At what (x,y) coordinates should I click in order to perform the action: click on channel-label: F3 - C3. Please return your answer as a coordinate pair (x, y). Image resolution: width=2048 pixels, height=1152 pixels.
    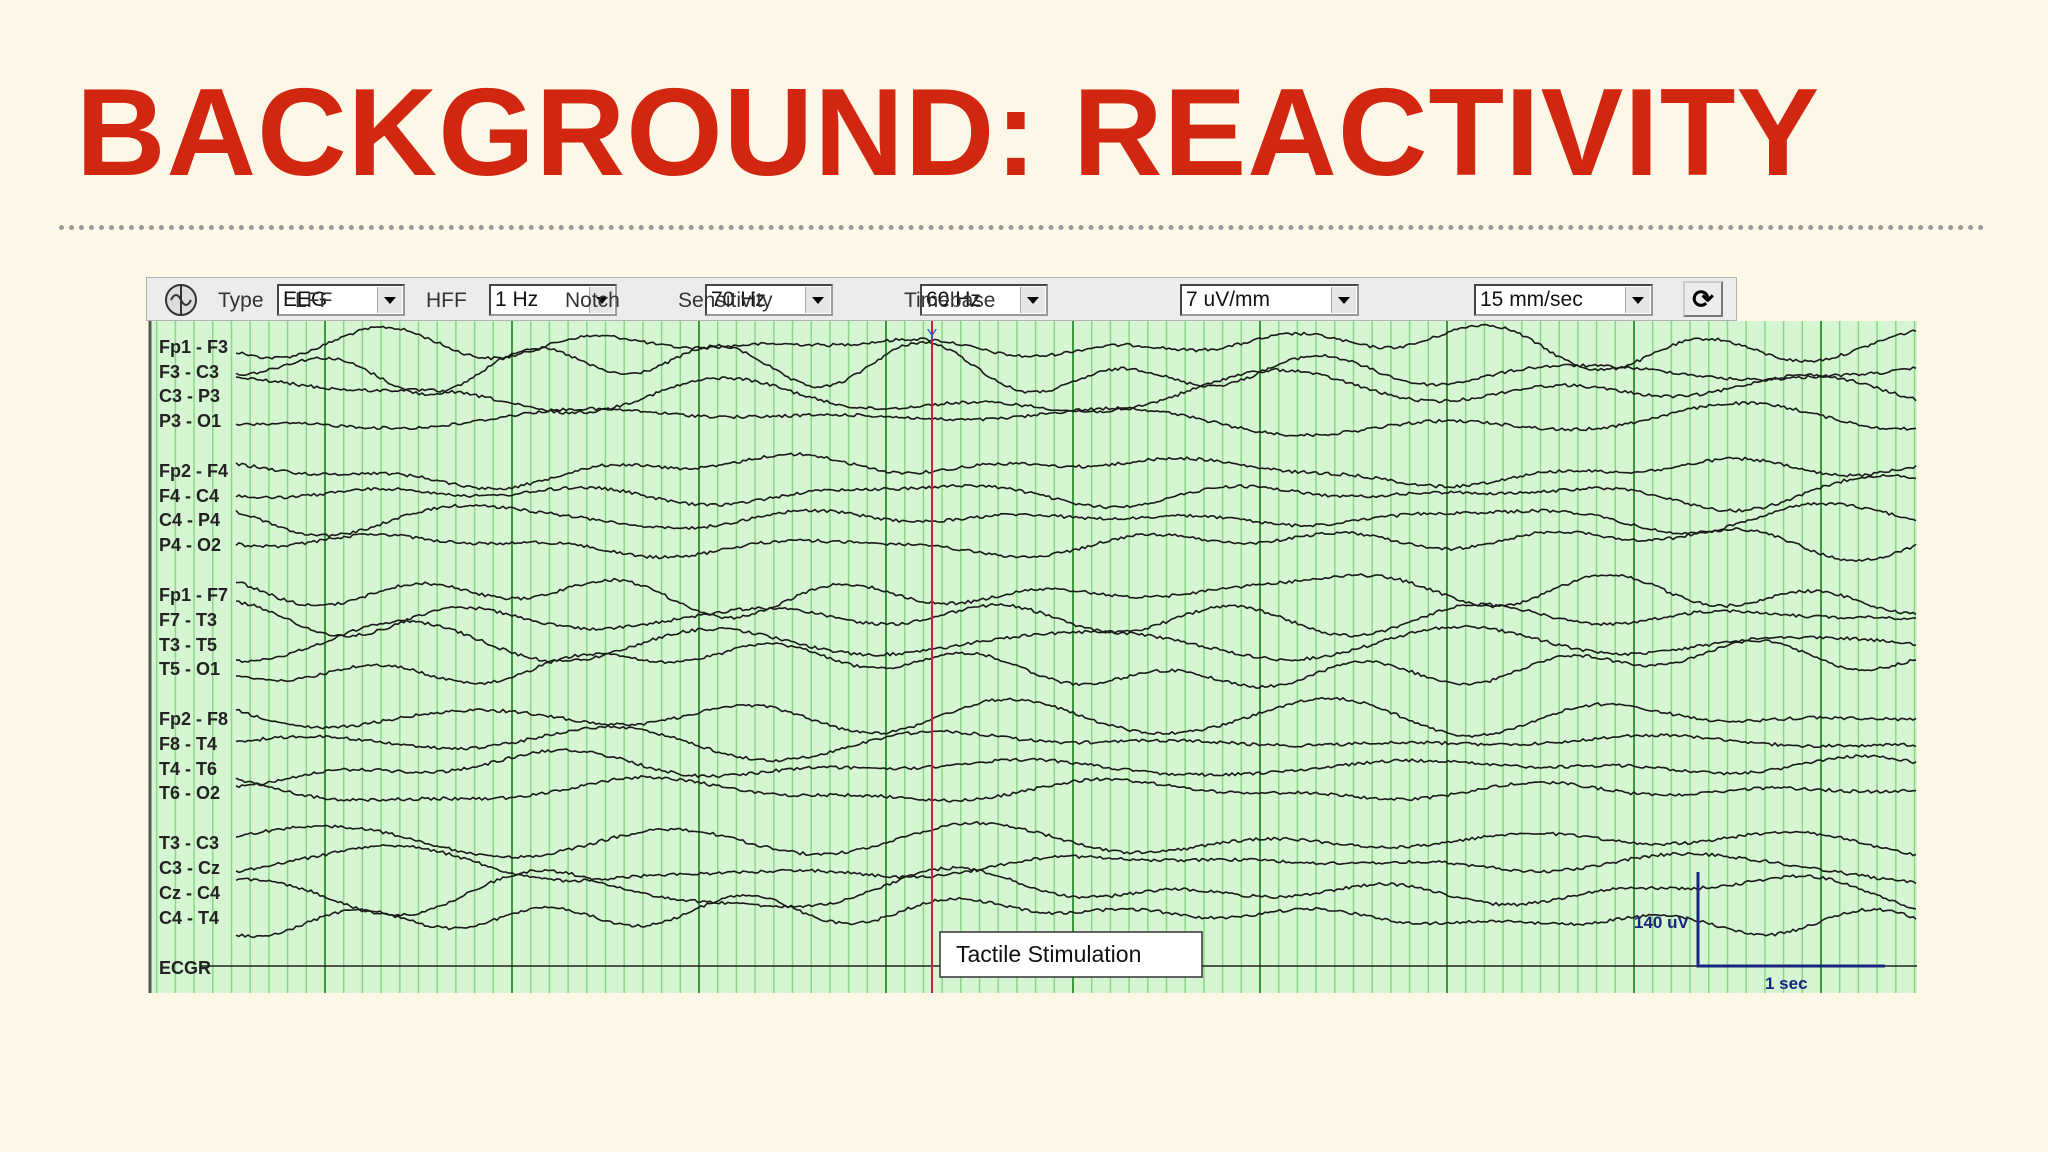
    Looking at the image, I should click on (189, 372).